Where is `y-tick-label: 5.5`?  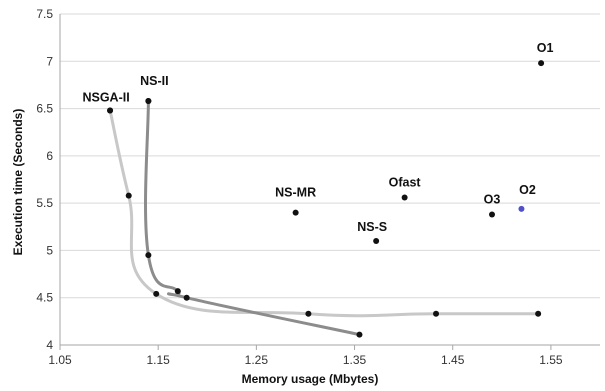
y-tick-label: 5.5 is located at coordinates (44, 203).